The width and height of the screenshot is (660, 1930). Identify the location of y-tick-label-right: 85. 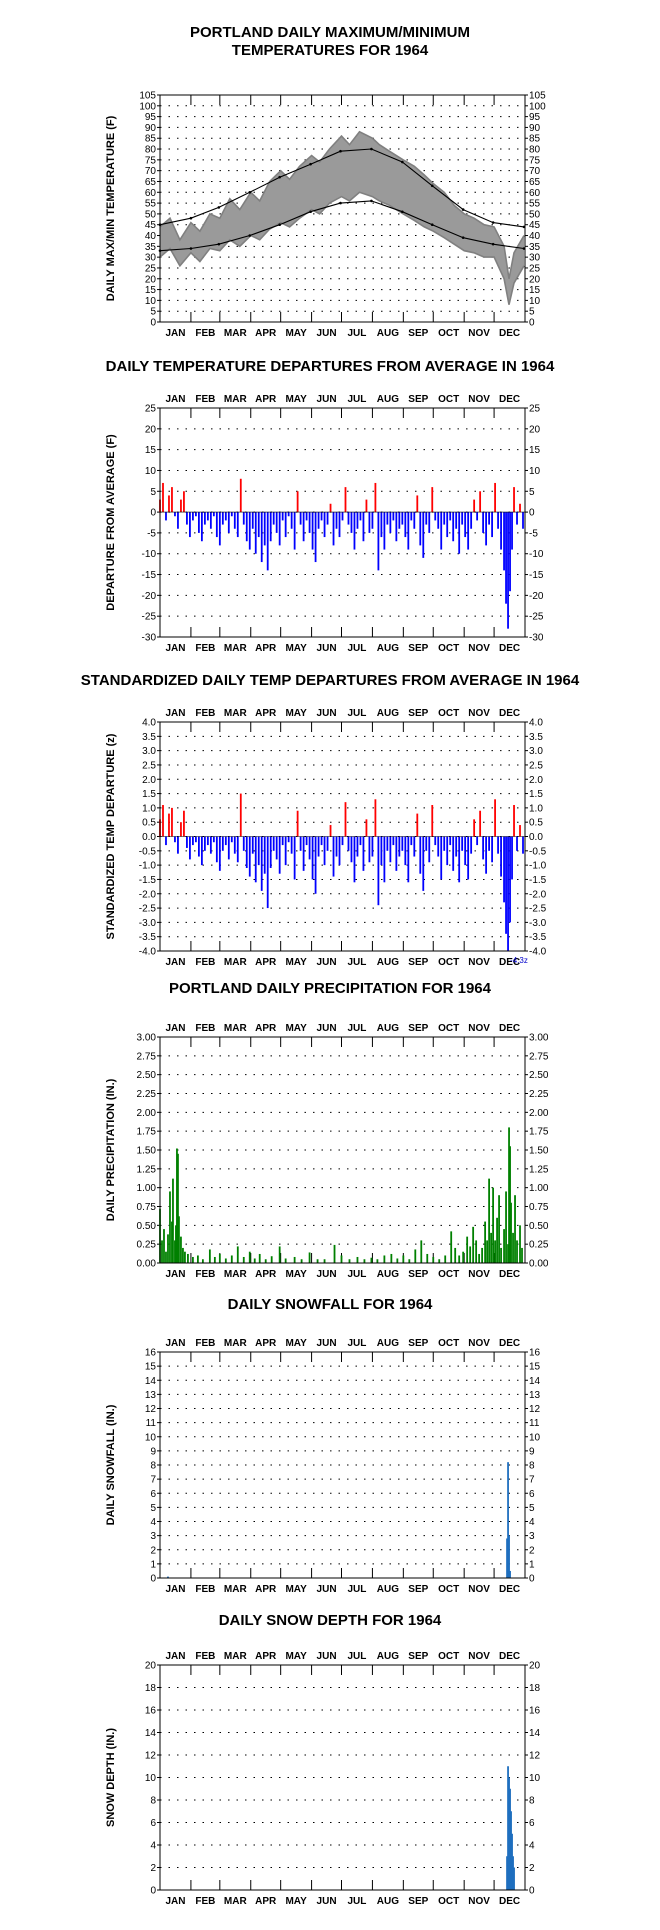
(535, 139).